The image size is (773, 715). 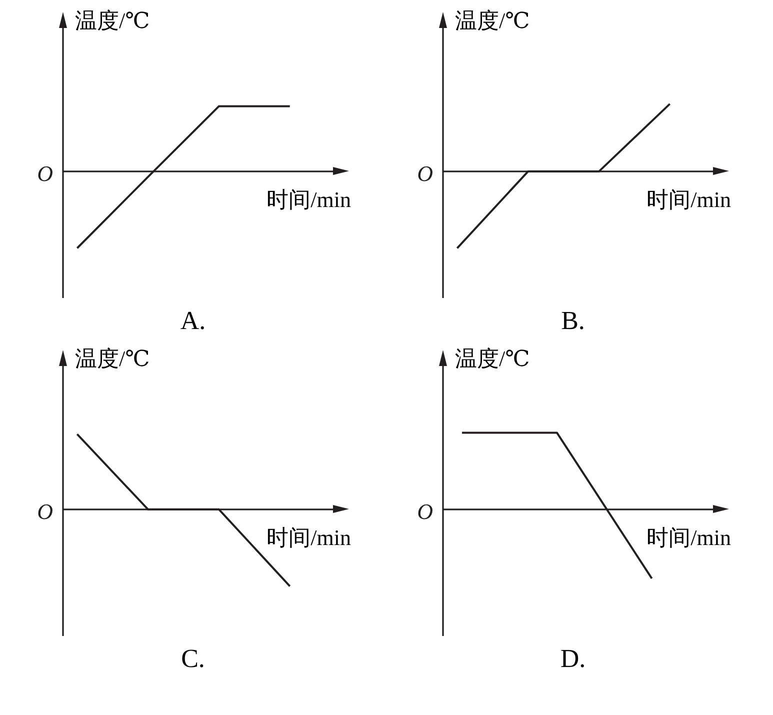 What do you see at coordinates (193, 321) in the screenshot?
I see `text: A.` at bounding box center [193, 321].